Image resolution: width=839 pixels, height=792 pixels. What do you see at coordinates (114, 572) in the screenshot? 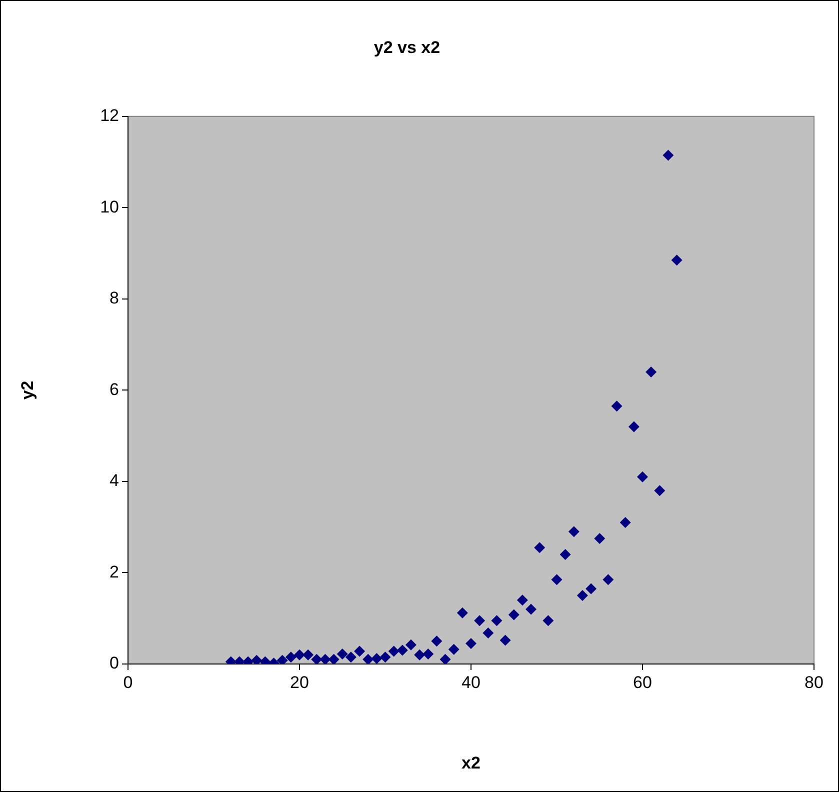
I see `y-tick-label: 2` at bounding box center [114, 572].